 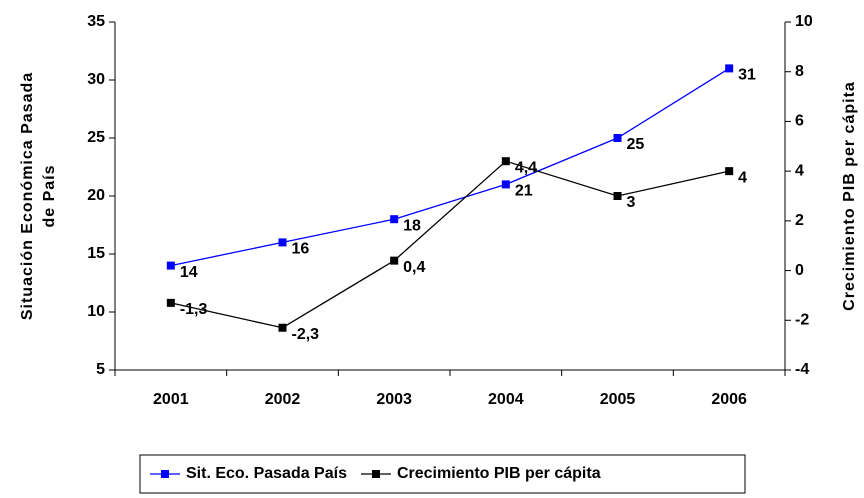 What do you see at coordinates (49, 195) in the screenshot?
I see `y-axis-label-line: de País` at bounding box center [49, 195].